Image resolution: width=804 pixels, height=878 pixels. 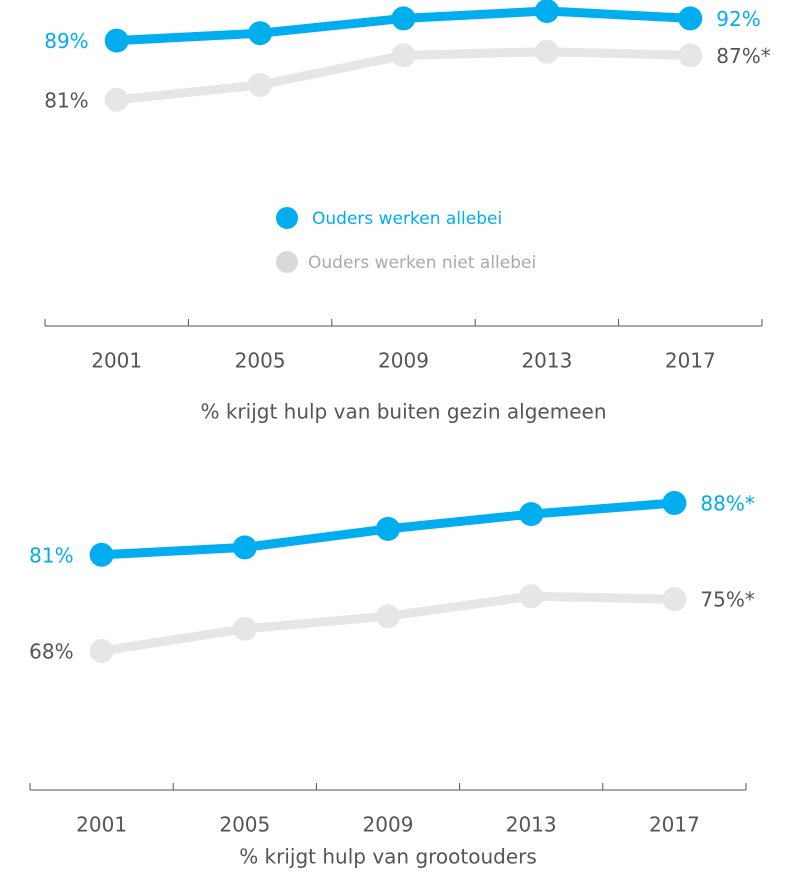 What do you see at coordinates (388, 857) in the screenshot?
I see `x-axis-label: % krijgt hulp van grootouders` at bounding box center [388, 857].